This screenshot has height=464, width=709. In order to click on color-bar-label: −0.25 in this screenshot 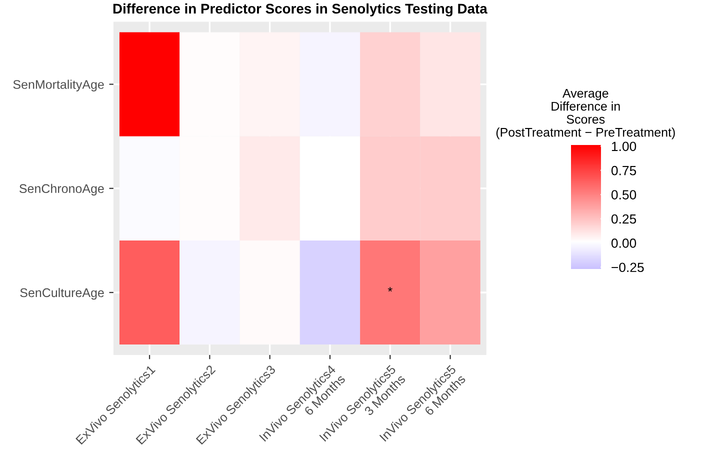, I will do `click(628, 267)`.